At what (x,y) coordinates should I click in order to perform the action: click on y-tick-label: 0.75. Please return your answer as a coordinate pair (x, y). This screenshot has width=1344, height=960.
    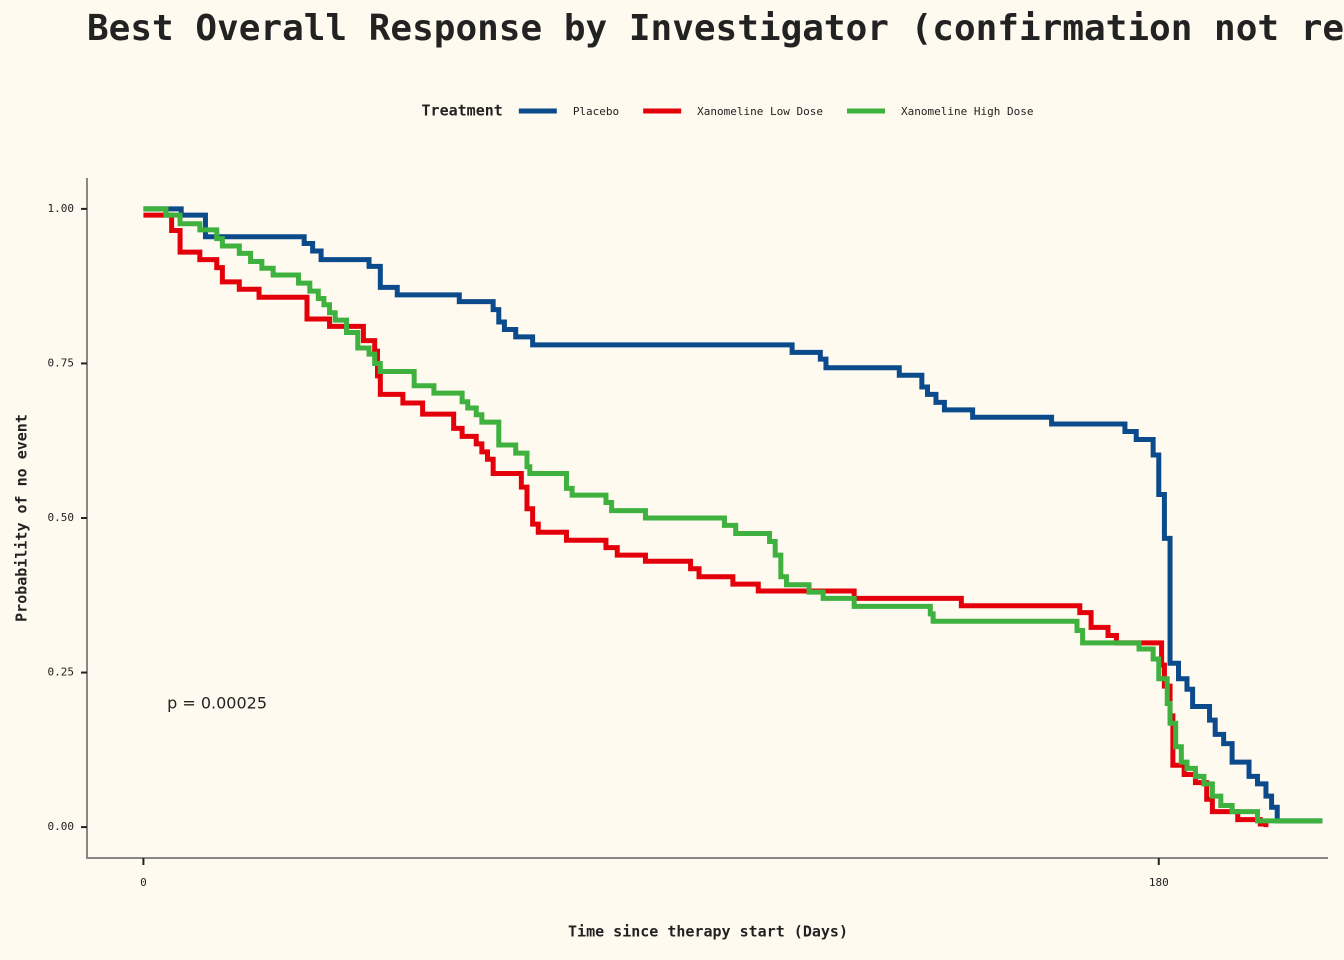
    Looking at the image, I should click on (61, 362).